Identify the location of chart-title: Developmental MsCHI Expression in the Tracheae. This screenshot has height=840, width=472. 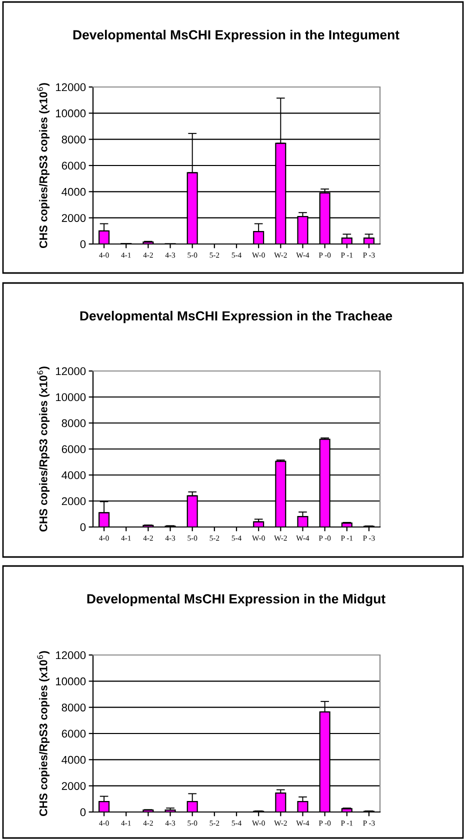
(236, 317).